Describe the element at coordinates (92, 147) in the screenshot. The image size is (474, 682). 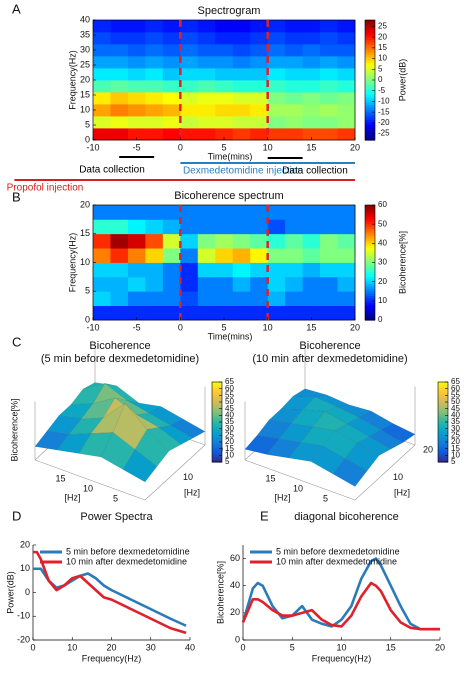
I see `x-tick-label: -10` at that location.